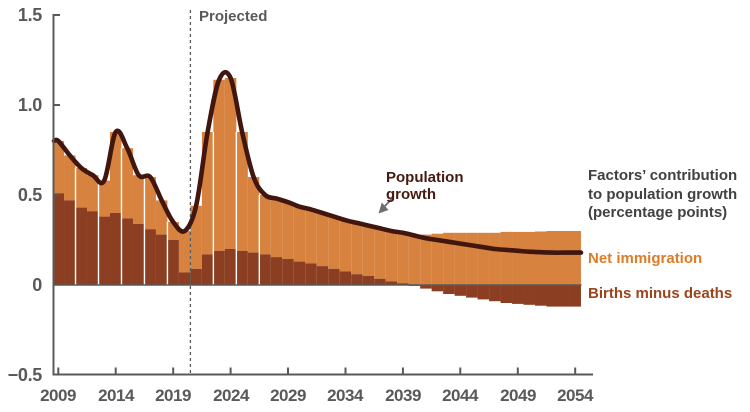 Image resolution: width=750 pixels, height=412 pixels. Describe the element at coordinates (58, 395) in the screenshot. I see `x-tick-label: 2009` at that location.